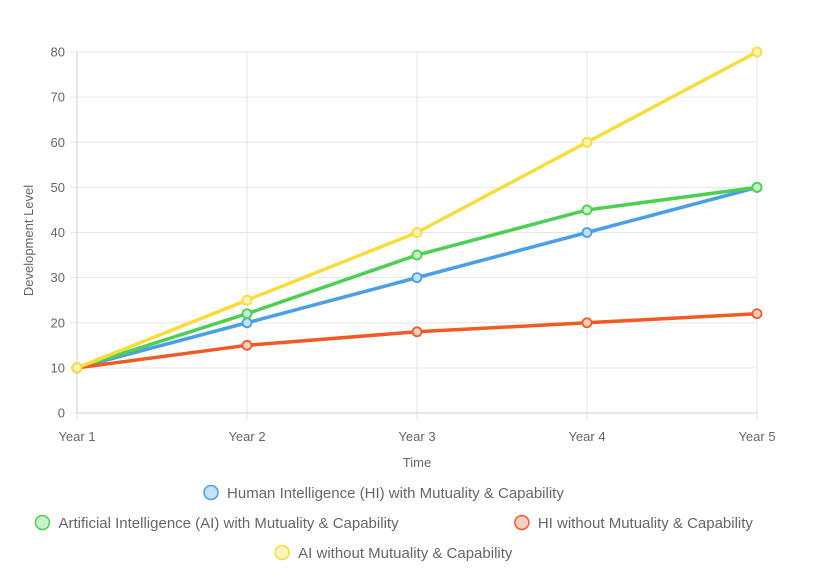 Image resolution: width=834 pixels, height=580 pixels. Describe the element at coordinates (58, 97) in the screenshot. I see `y-tick-label: 70` at that location.